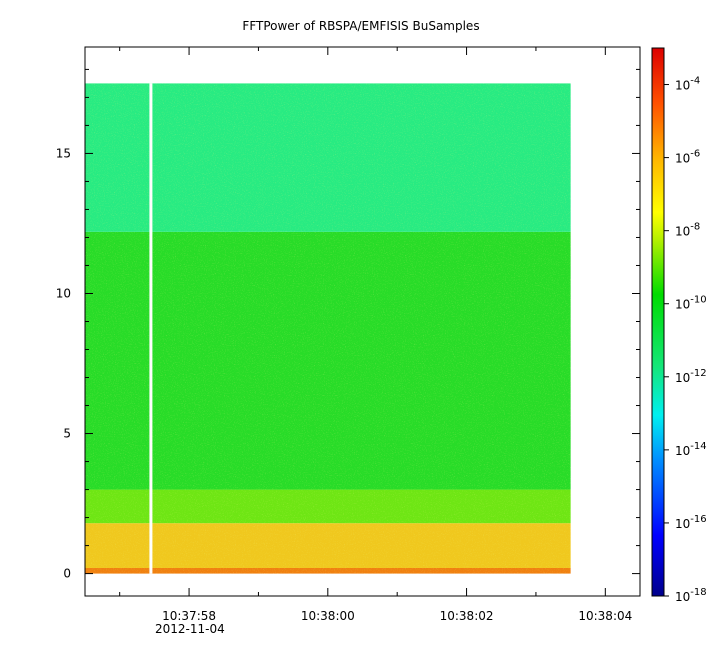  What do you see at coordinates (67, 434) in the screenshot?
I see `y-tick-label-1: 5` at bounding box center [67, 434].